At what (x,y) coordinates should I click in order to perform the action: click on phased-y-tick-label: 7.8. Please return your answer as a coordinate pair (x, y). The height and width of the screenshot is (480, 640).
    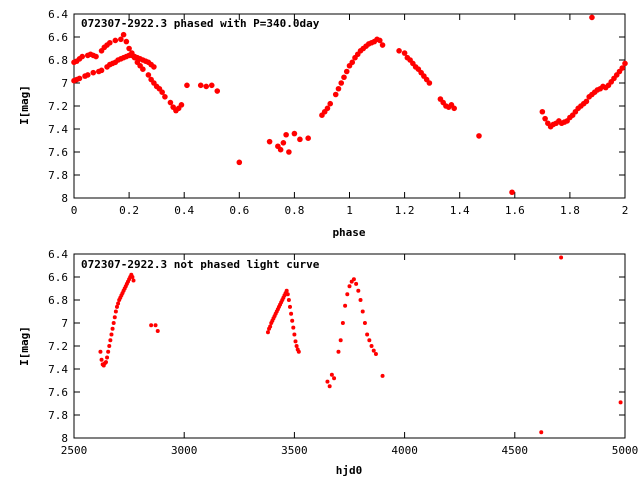
    Looking at the image, I should click on (58, 175).